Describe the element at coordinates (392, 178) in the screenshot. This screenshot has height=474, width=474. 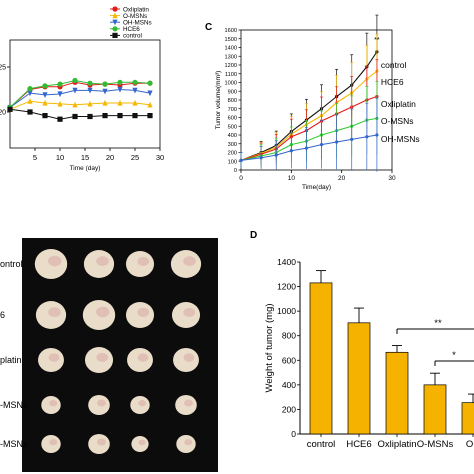
I see `x-tick-label-c: 30` at that location.